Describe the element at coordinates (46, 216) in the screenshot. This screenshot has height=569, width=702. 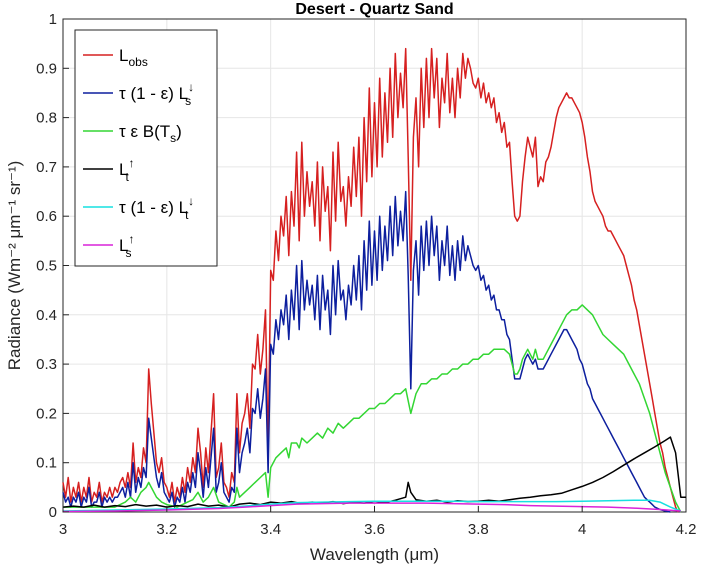
I see `y-tick-label: 0.6` at that location.